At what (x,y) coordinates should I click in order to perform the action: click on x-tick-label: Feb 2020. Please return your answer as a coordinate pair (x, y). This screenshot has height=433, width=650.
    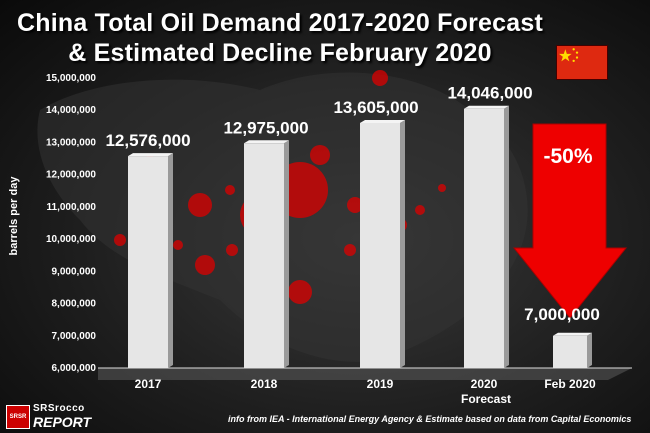
    Looking at the image, I should click on (570, 384).